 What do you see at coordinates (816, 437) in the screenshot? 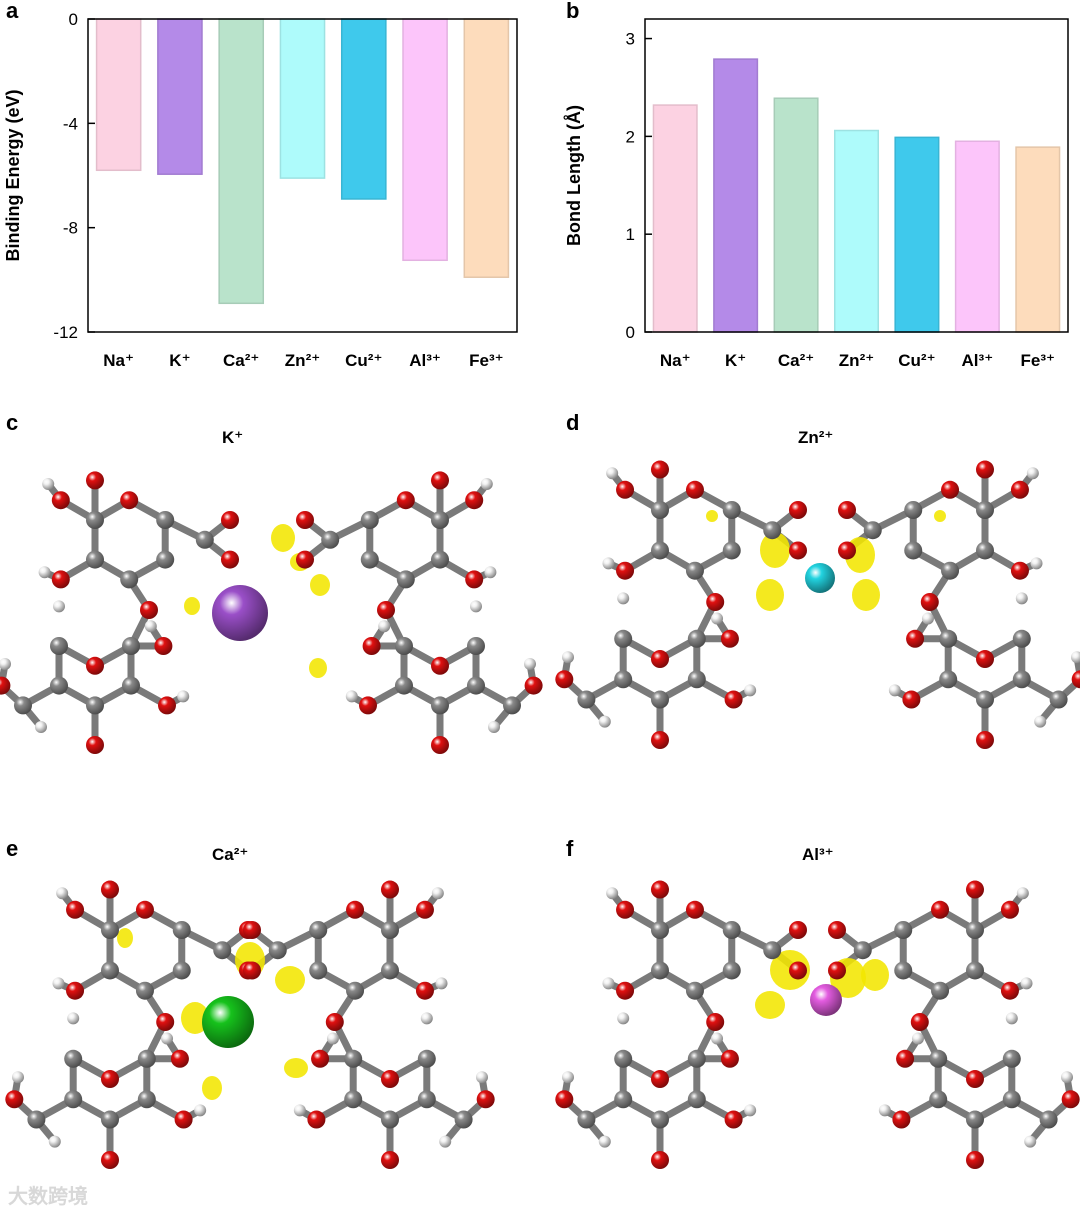
I see `panel-title-d: Zn²⁺` at bounding box center [816, 437].